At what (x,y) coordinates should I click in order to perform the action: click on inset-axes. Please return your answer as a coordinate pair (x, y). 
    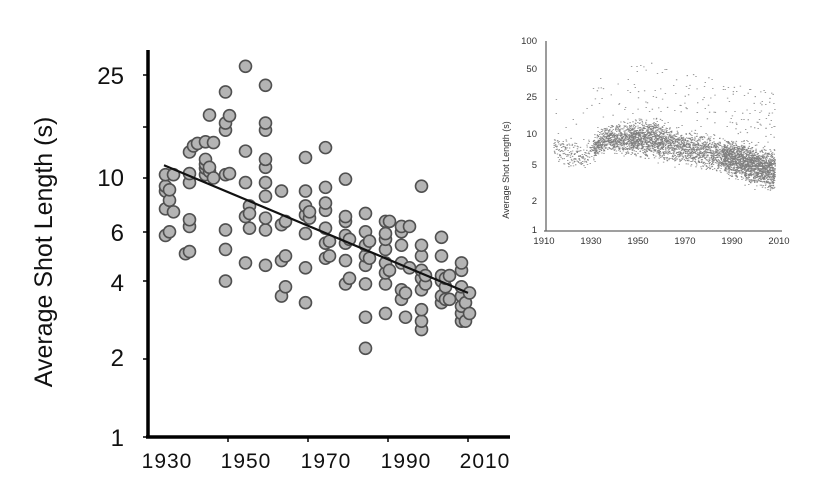
    Looking at the image, I should click on (663, 136).